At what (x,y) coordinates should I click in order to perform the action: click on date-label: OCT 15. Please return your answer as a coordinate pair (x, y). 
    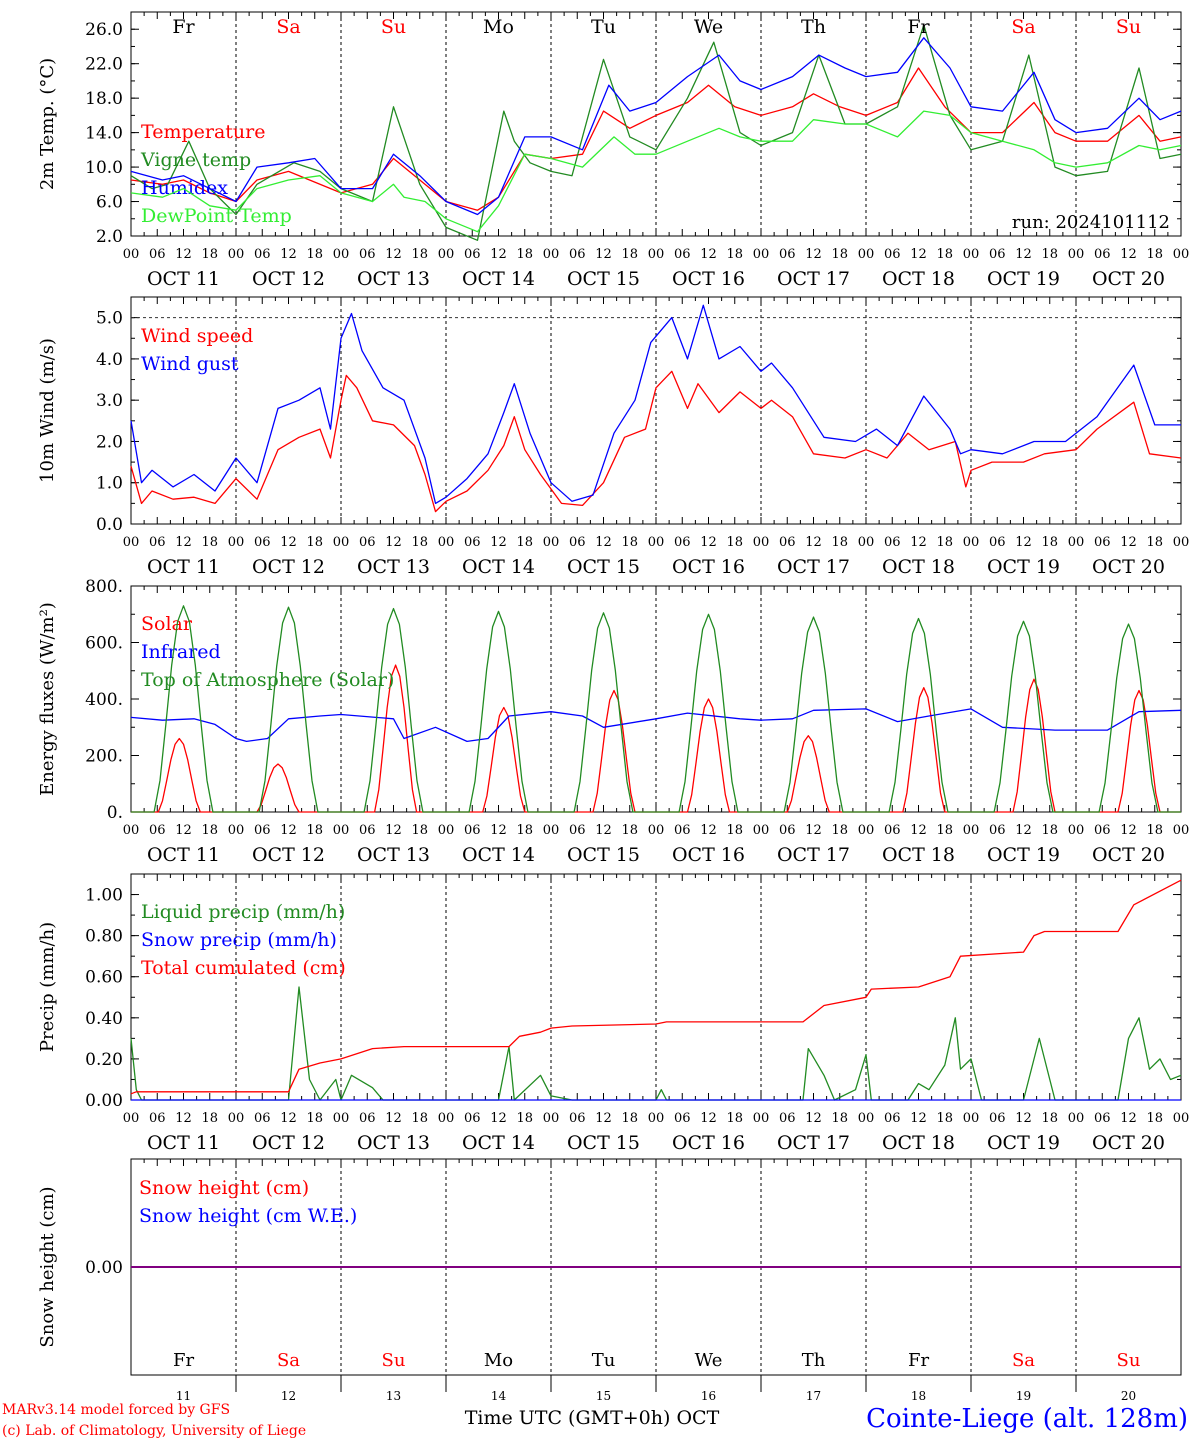
    Looking at the image, I should click on (603, 855).